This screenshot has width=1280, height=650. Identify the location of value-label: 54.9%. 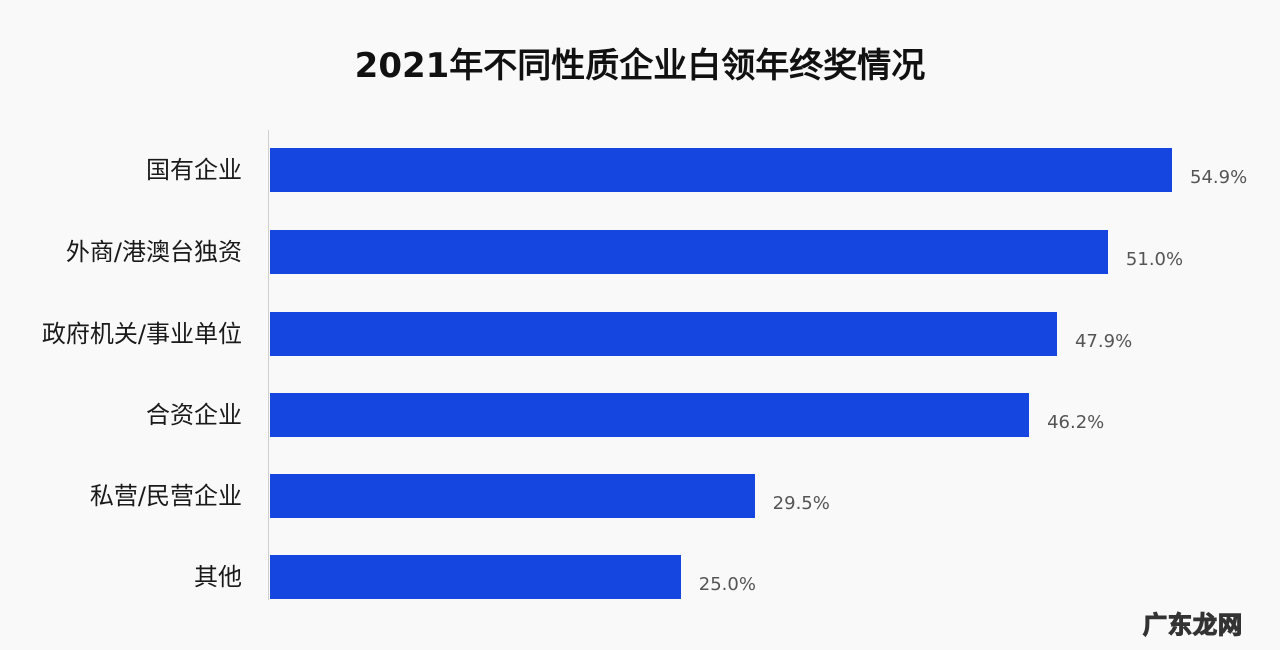
(1219, 177).